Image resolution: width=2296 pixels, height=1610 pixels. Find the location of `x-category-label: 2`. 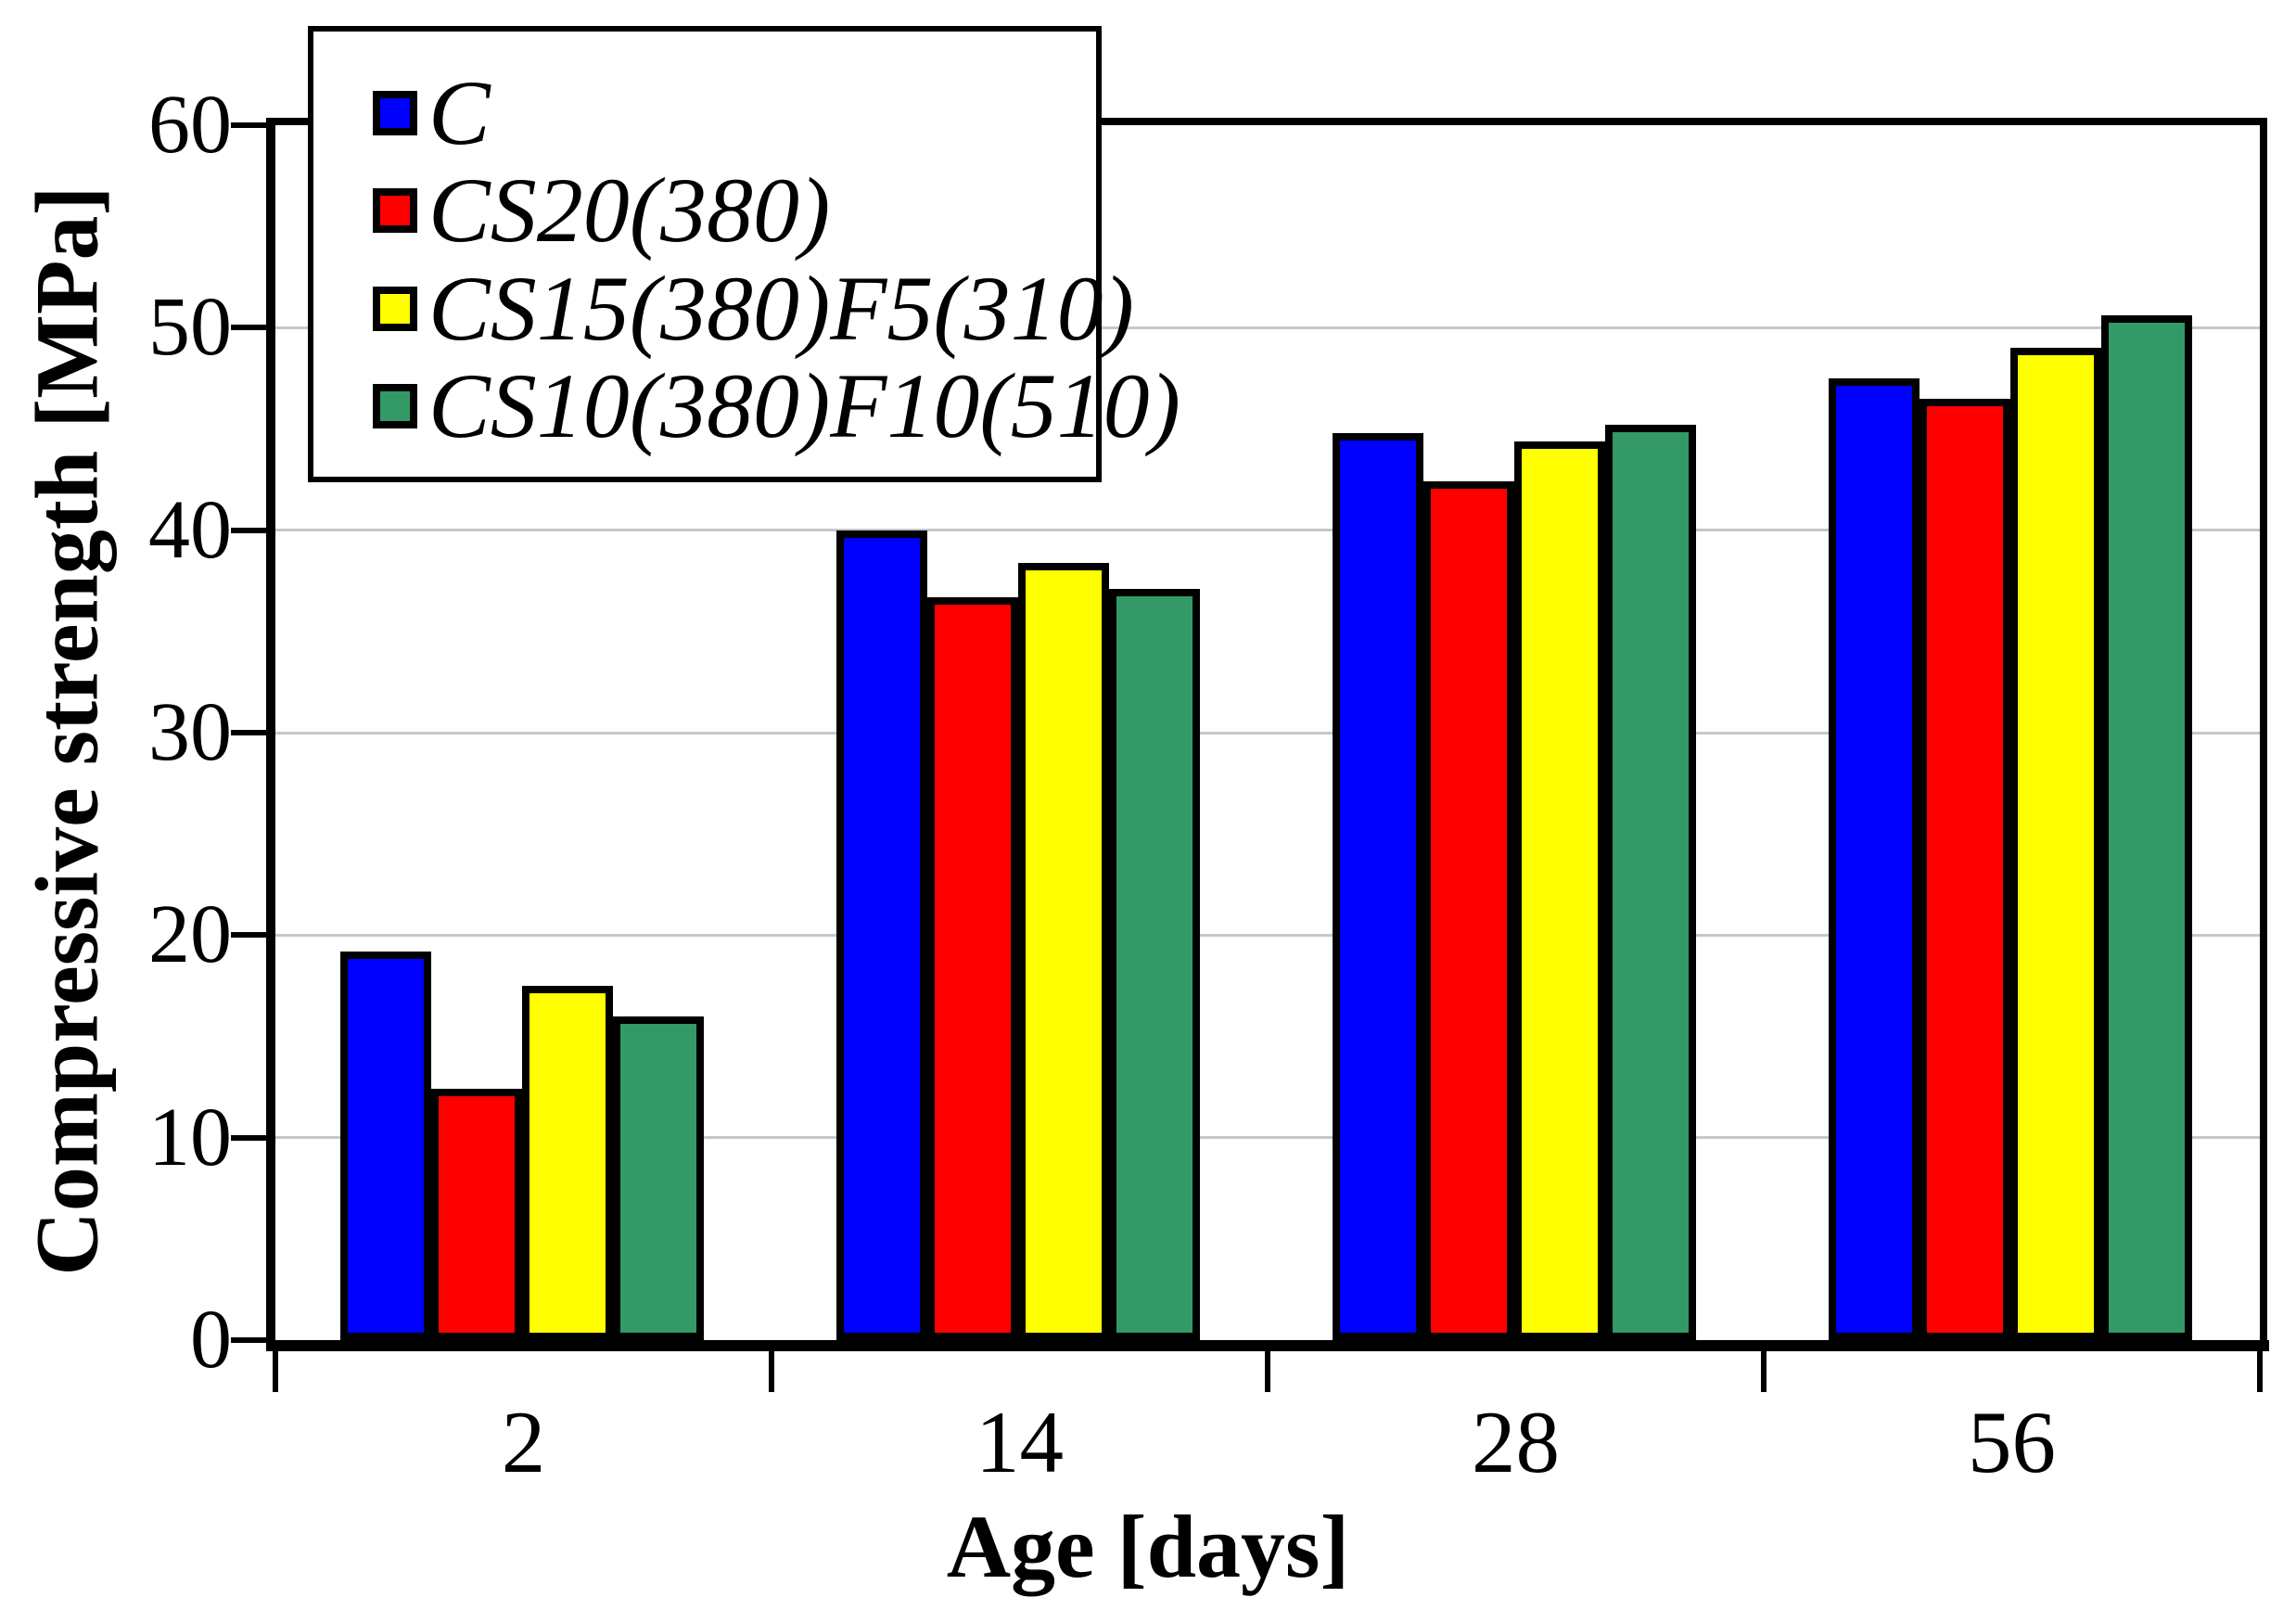

x-category-label: 2 is located at coordinates (523, 1442).